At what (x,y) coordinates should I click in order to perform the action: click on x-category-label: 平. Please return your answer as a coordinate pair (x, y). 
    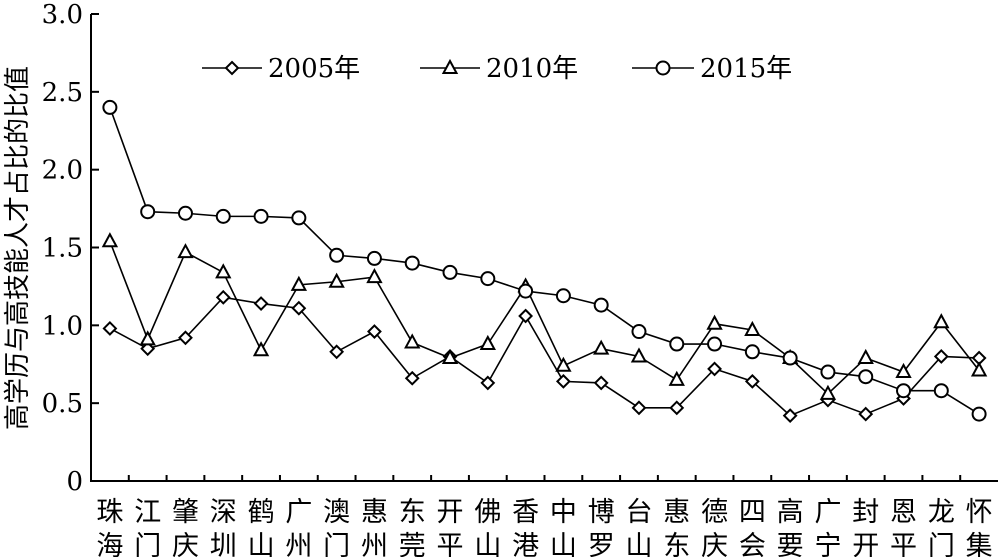
    Looking at the image, I should click on (903, 544).